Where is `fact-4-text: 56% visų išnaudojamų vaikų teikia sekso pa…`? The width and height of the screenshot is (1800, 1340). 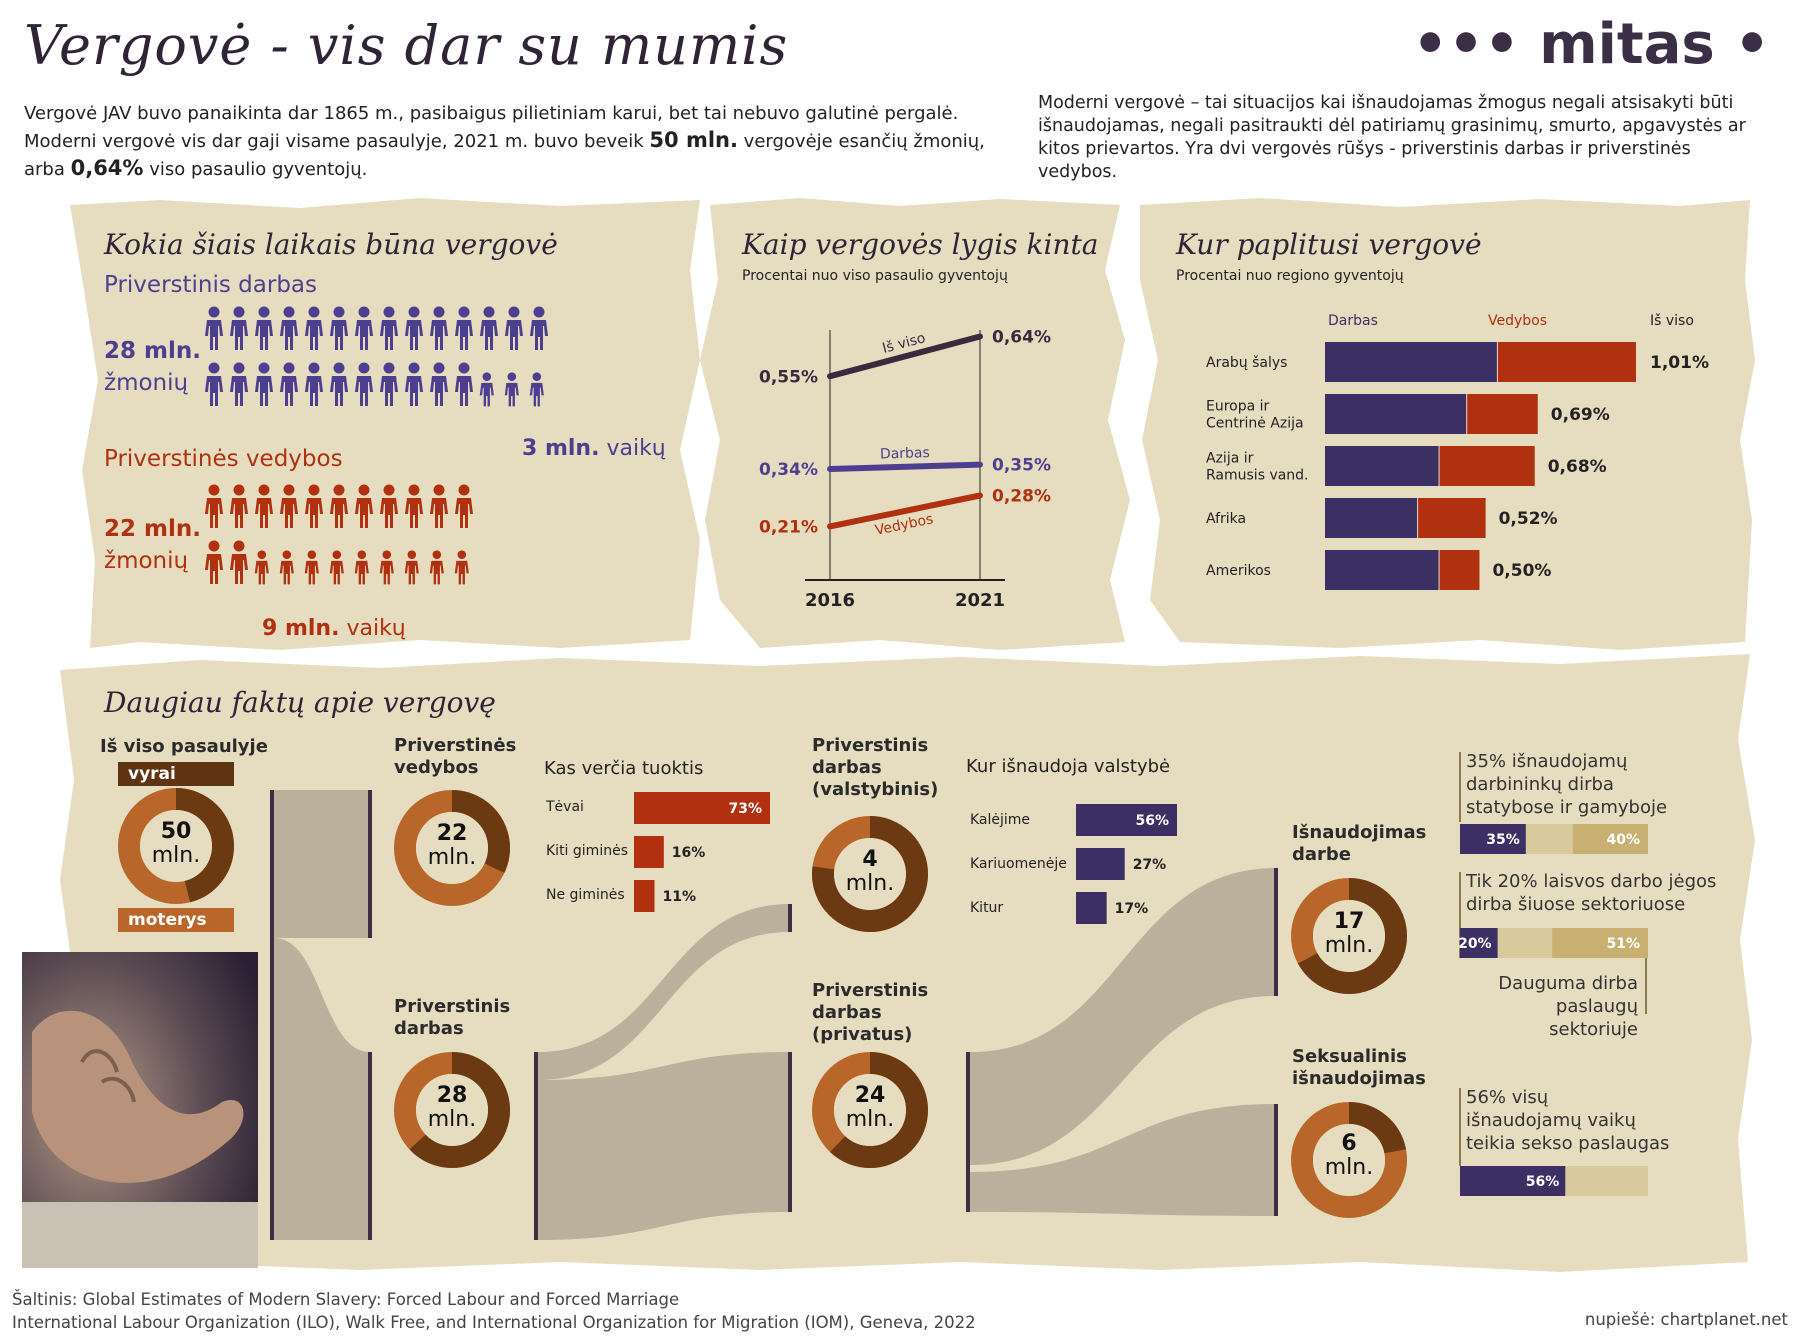 fact-4-text: 56% visų išnaudojamų vaikų teikia sekso pa… is located at coordinates (1568, 1120).